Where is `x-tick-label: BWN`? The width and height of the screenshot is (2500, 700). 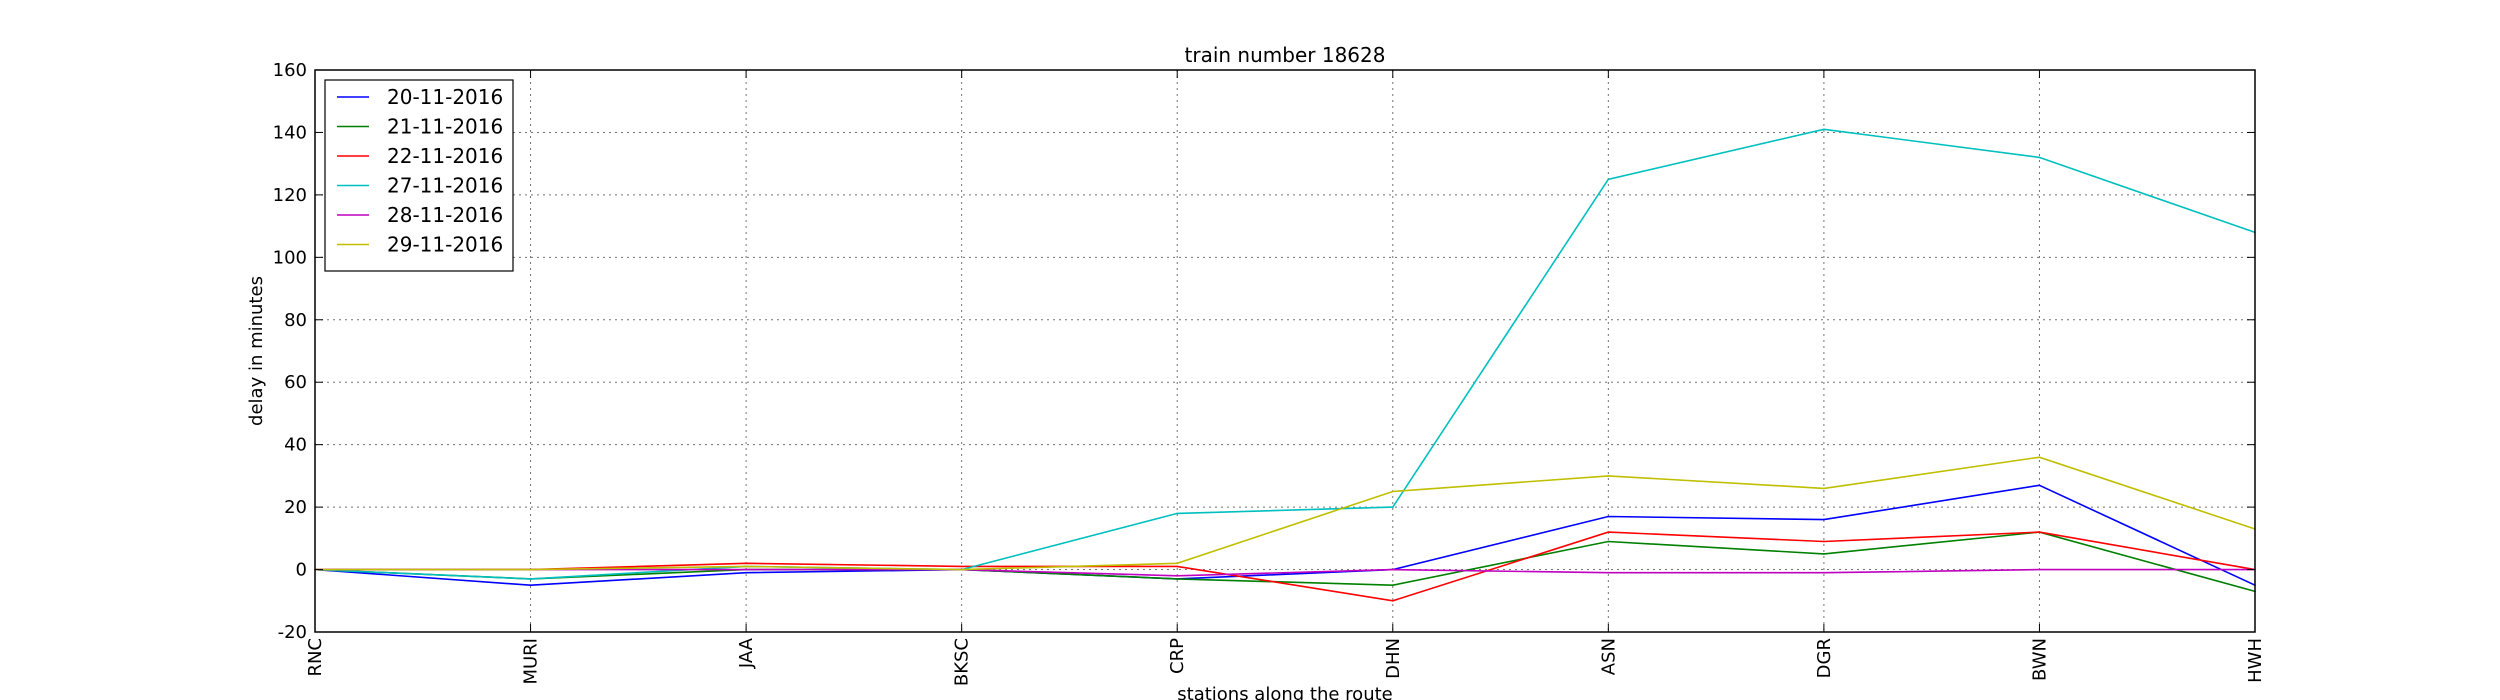
x-tick-label: BWN is located at coordinates (2039, 659).